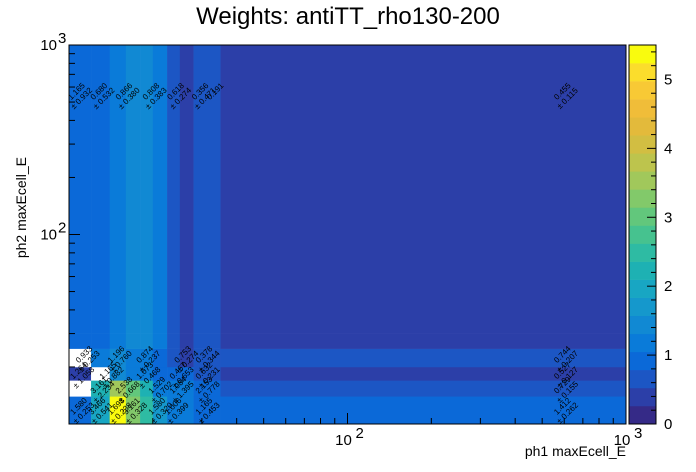 This screenshot has height=472, width=696. Describe the element at coordinates (668, 286) in the screenshot. I see `z-tick-label: 2` at that location.